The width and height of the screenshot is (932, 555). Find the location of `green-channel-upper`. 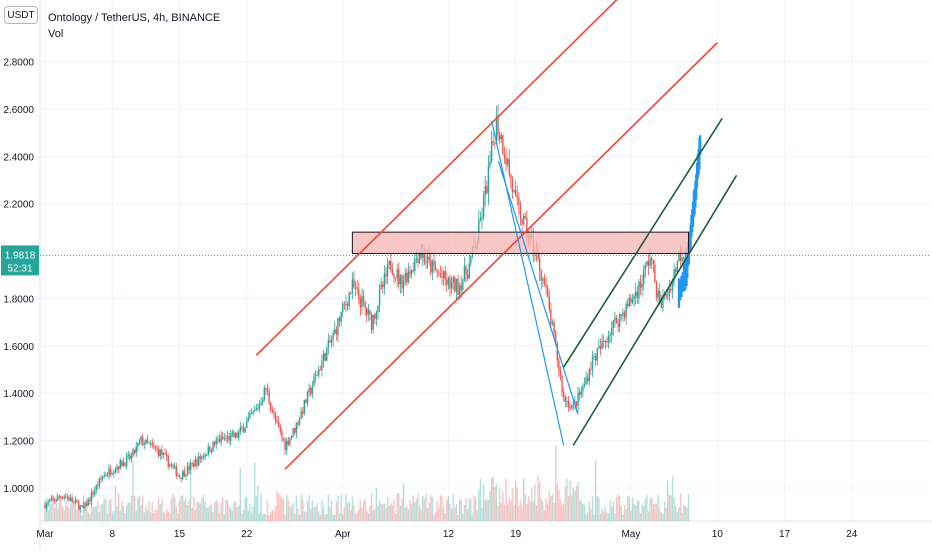

green-channel-upper is located at coordinates (642, 243).